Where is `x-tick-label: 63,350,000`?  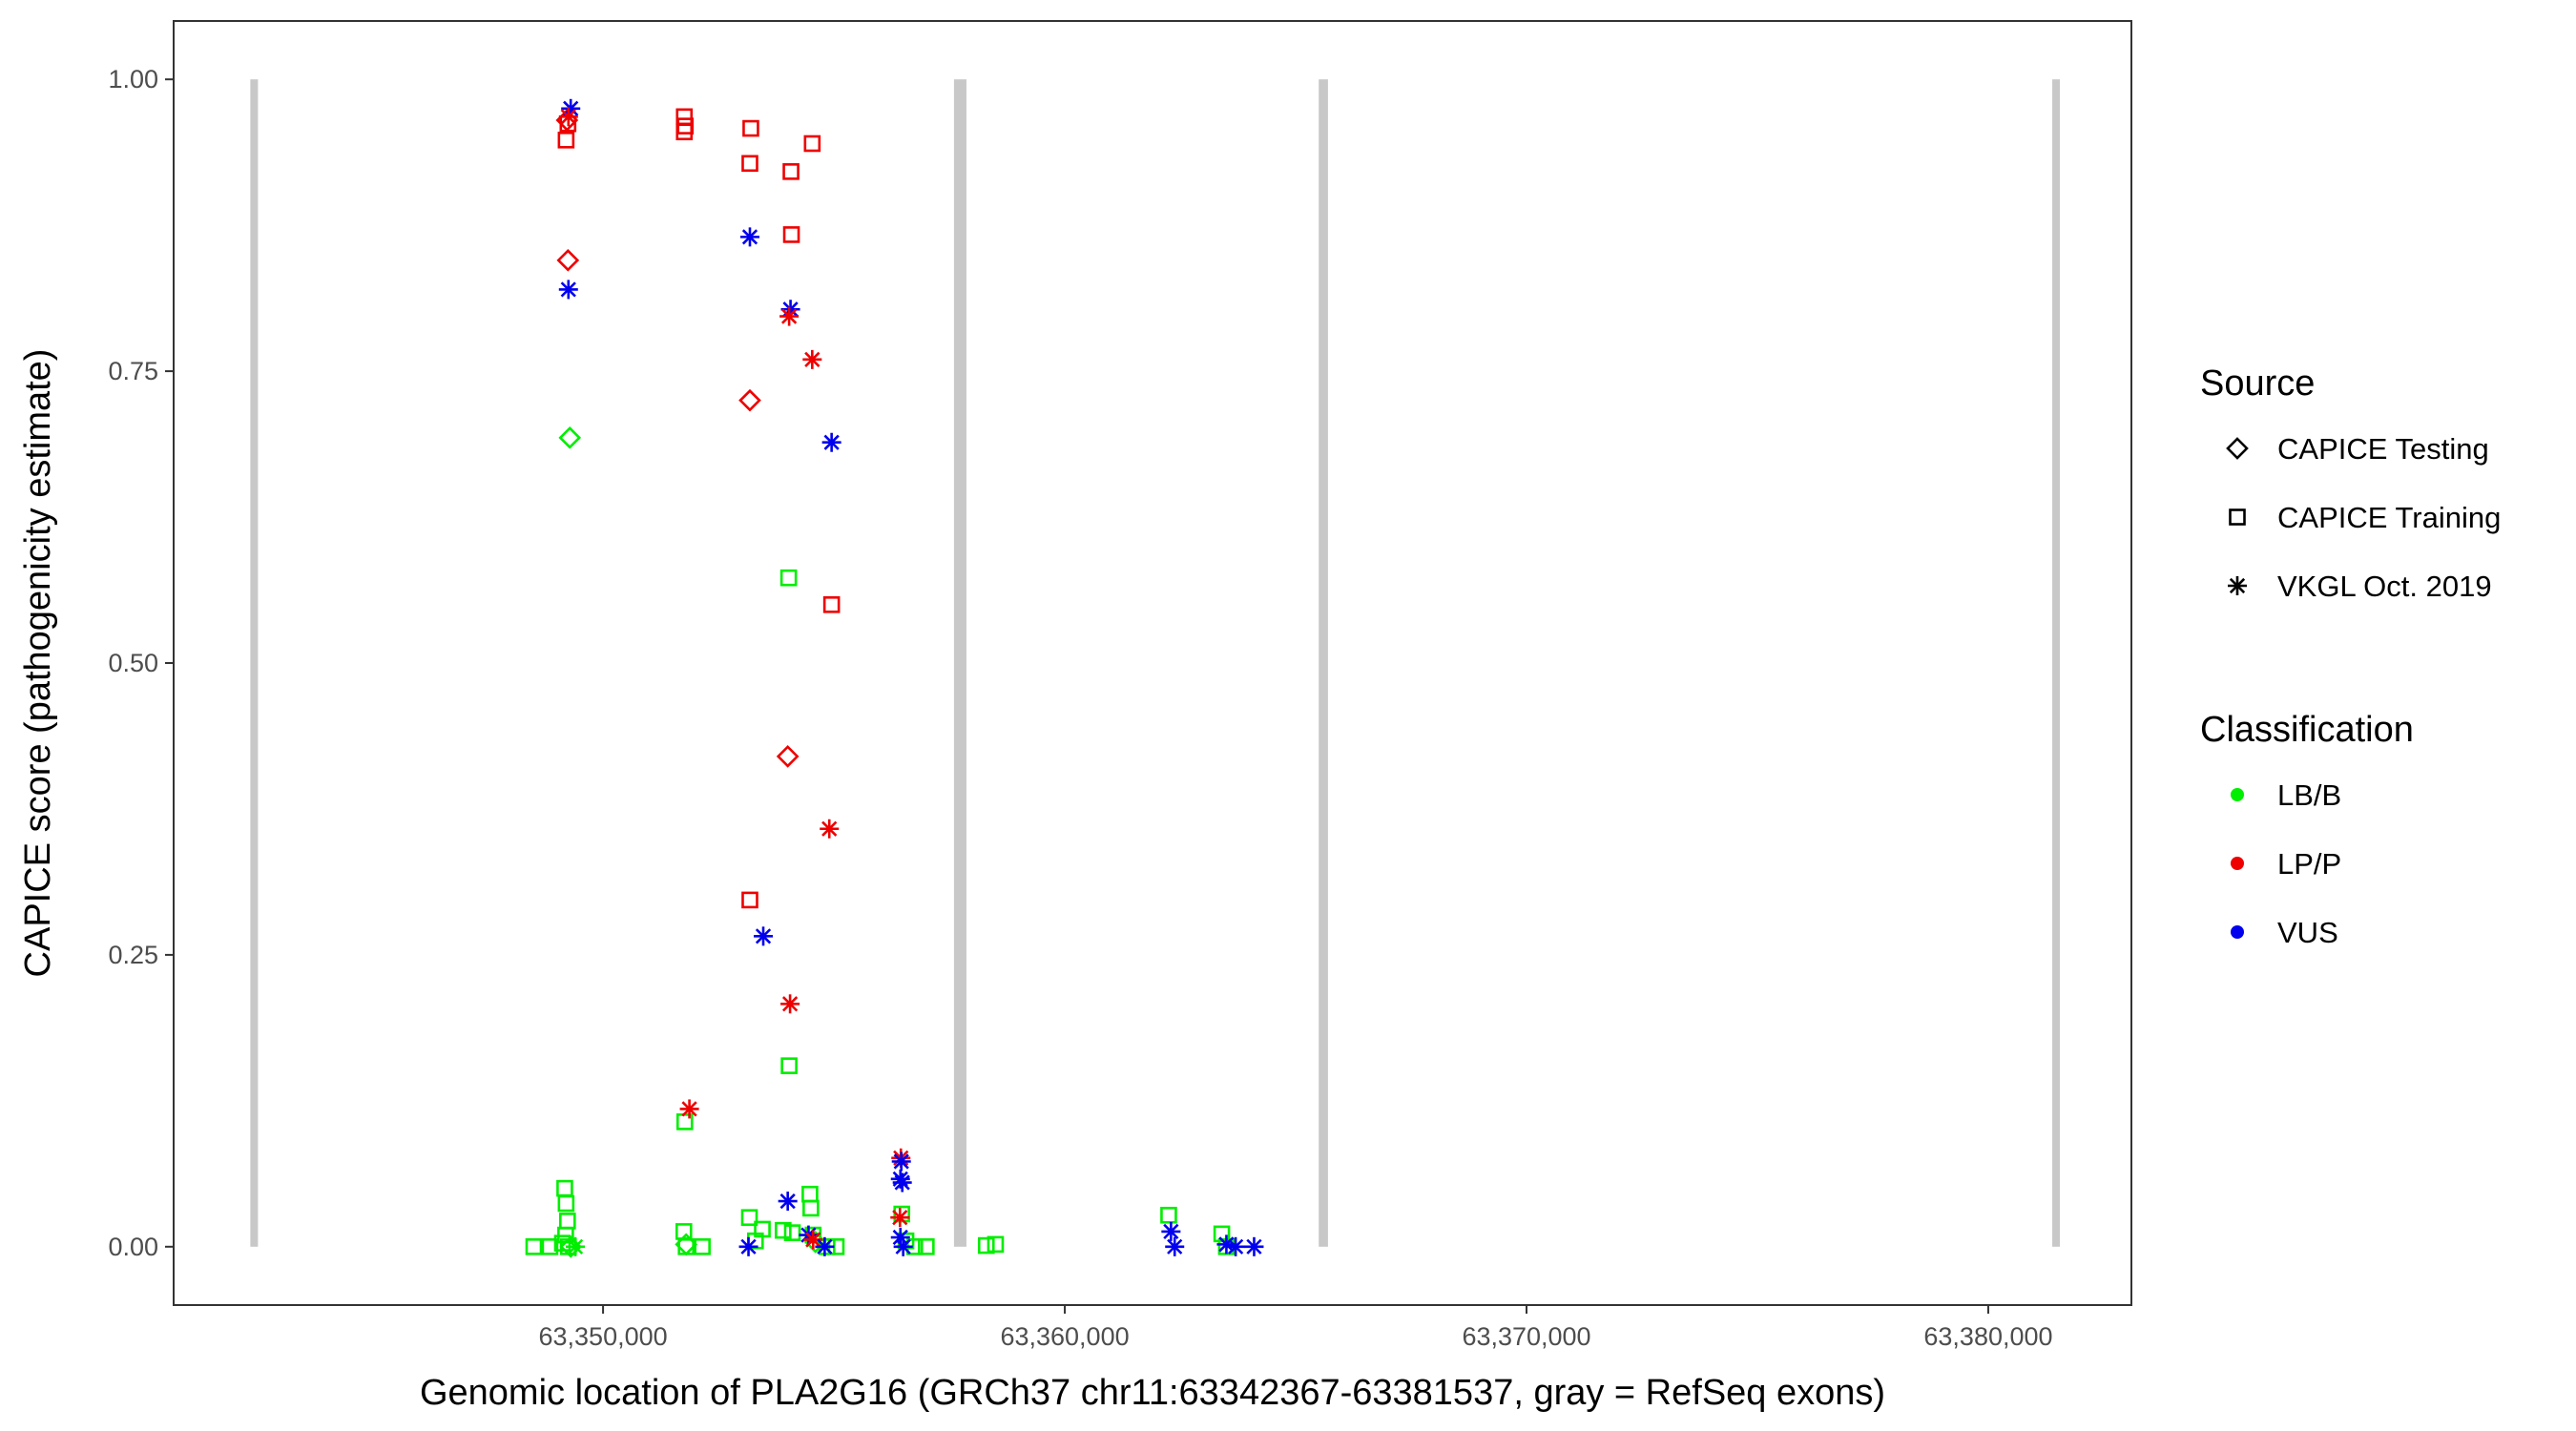 x-tick-label: 63,350,000 is located at coordinates (603, 1336).